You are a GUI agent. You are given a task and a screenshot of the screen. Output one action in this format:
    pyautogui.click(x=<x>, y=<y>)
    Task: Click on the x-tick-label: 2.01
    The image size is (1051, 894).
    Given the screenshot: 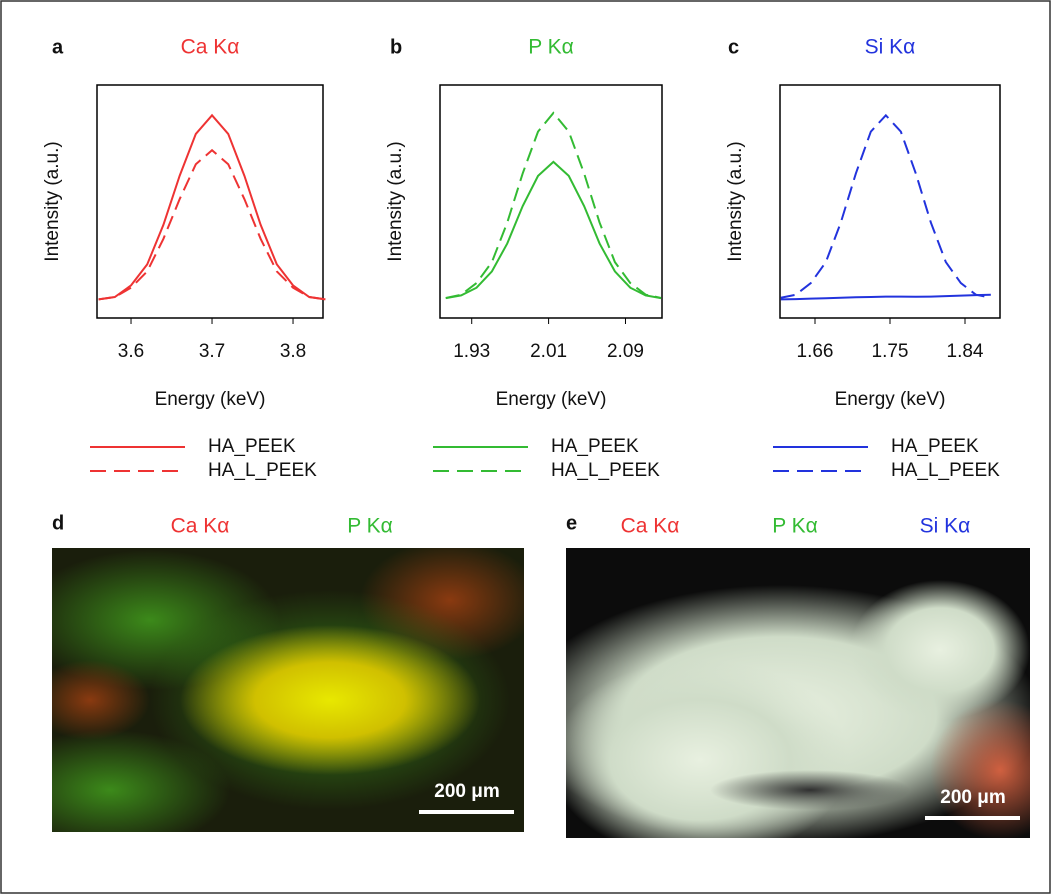 What is the action you would take?
    pyautogui.click(x=548, y=351)
    